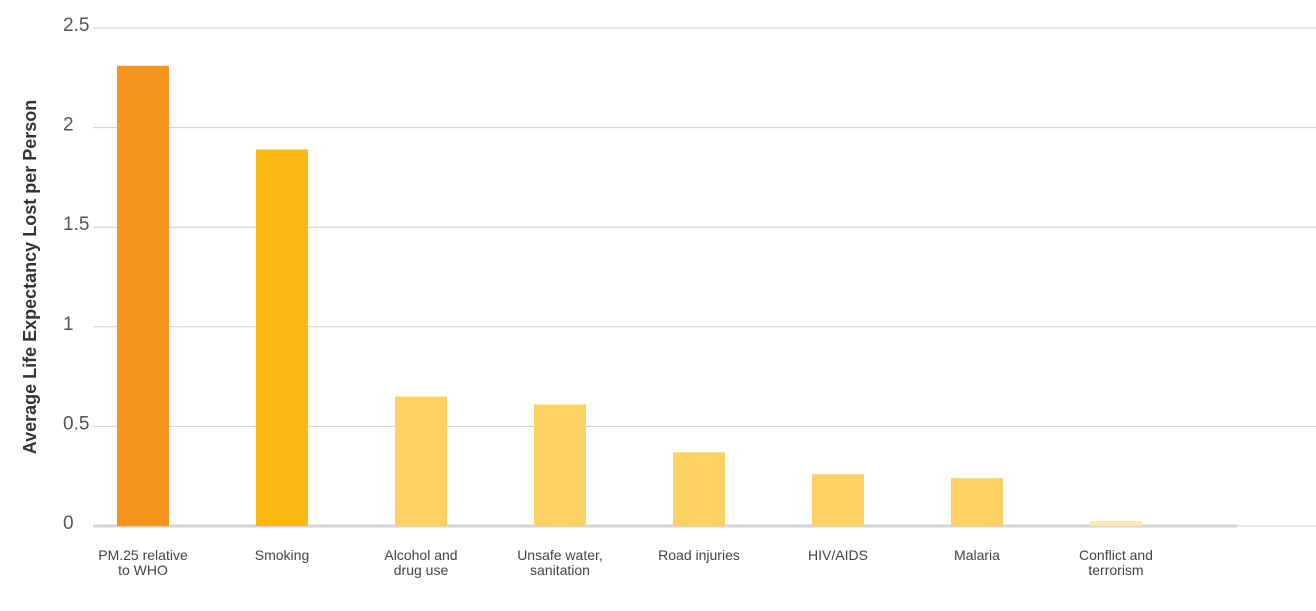  What do you see at coordinates (76, 224) in the screenshot?
I see `y-tick-label: 1.5` at bounding box center [76, 224].